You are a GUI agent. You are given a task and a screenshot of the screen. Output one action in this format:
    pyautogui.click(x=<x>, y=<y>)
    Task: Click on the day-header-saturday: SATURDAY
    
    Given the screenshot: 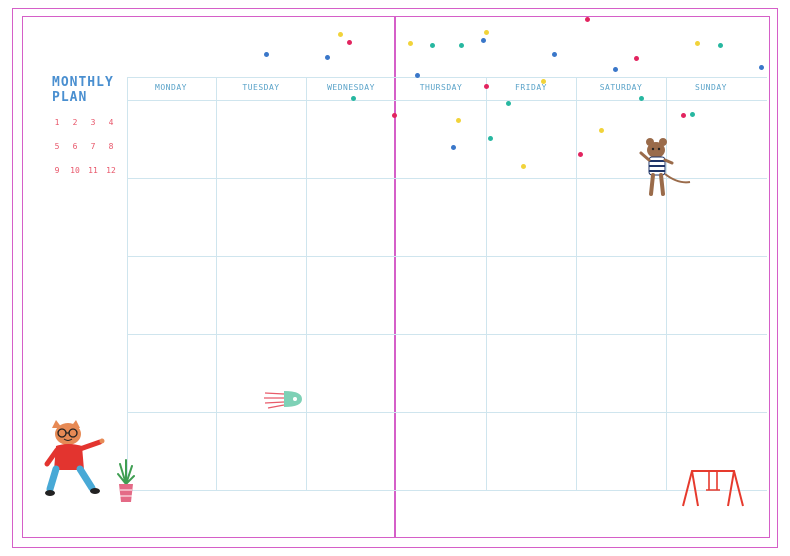 What is the action you would take?
    pyautogui.click(x=621, y=87)
    